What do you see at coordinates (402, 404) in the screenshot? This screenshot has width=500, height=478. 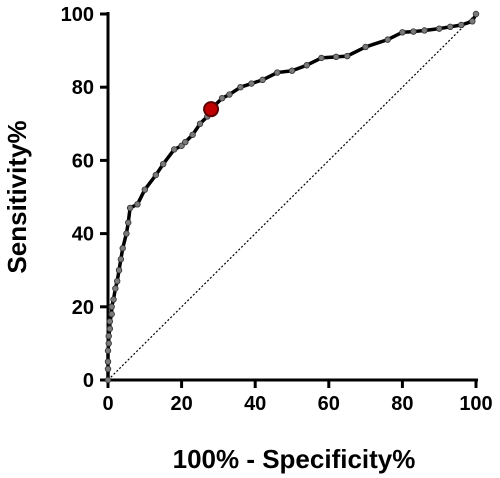 I see `x-tick-label-80: 80` at bounding box center [402, 404].